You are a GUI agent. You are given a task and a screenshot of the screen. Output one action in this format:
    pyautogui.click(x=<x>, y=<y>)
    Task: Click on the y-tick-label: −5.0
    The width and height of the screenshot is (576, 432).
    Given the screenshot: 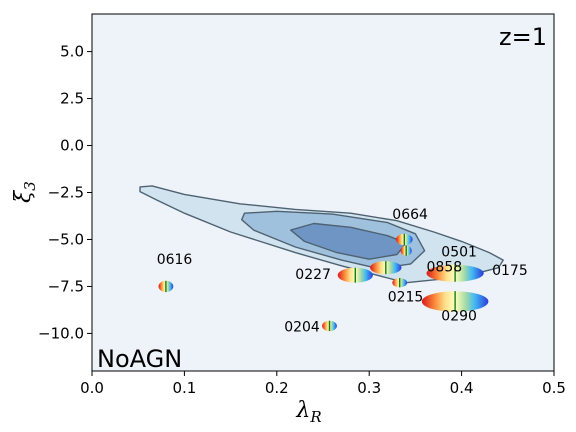 What is the action you would take?
    pyautogui.click(x=66, y=239)
    